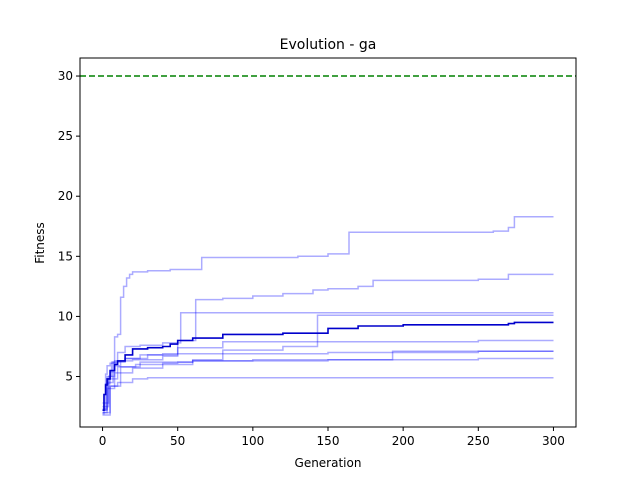  I want to click on y-tick-label: 20, so click(65, 196).